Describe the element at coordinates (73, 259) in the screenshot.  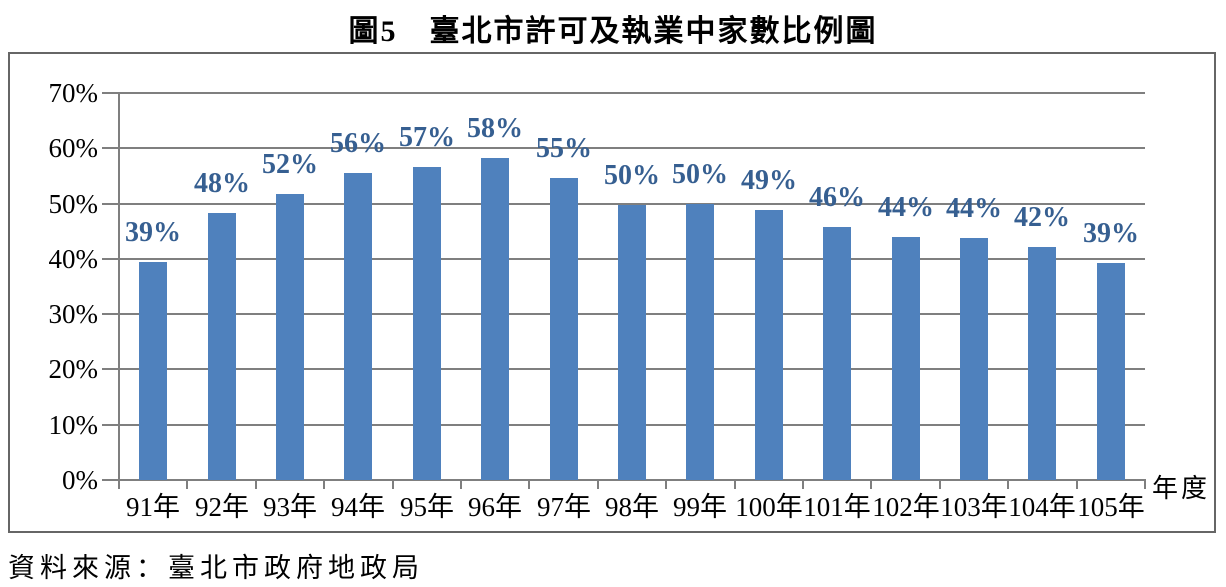
I see `y-tick-label: 40%` at that location.